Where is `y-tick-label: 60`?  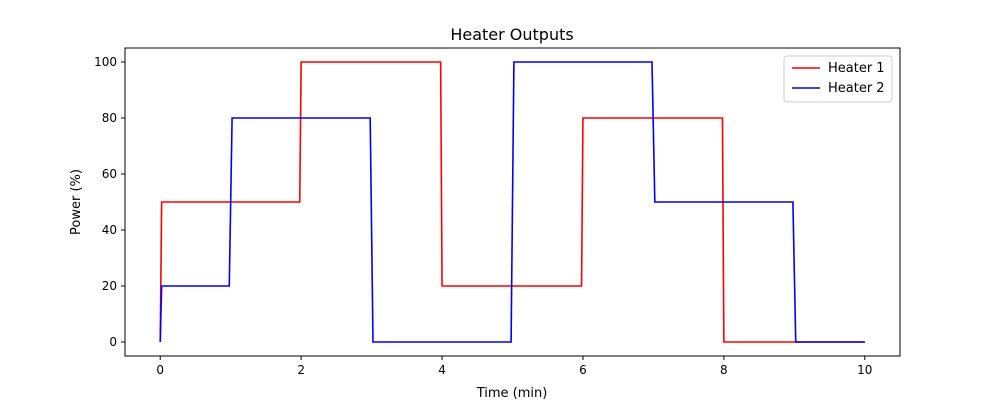
y-tick-label: 60 is located at coordinates (109, 174).